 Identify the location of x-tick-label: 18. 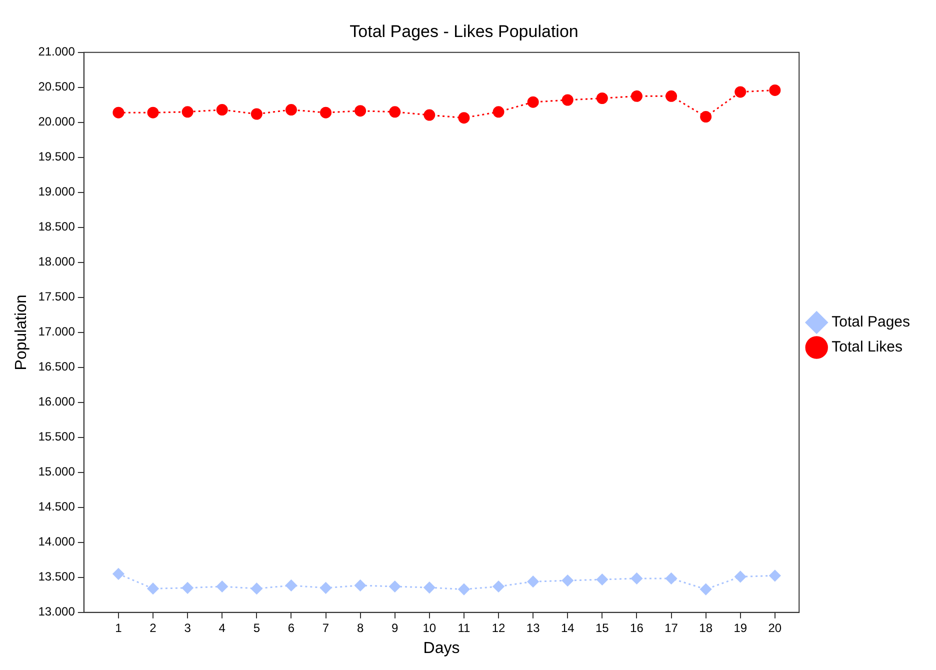
(706, 627).